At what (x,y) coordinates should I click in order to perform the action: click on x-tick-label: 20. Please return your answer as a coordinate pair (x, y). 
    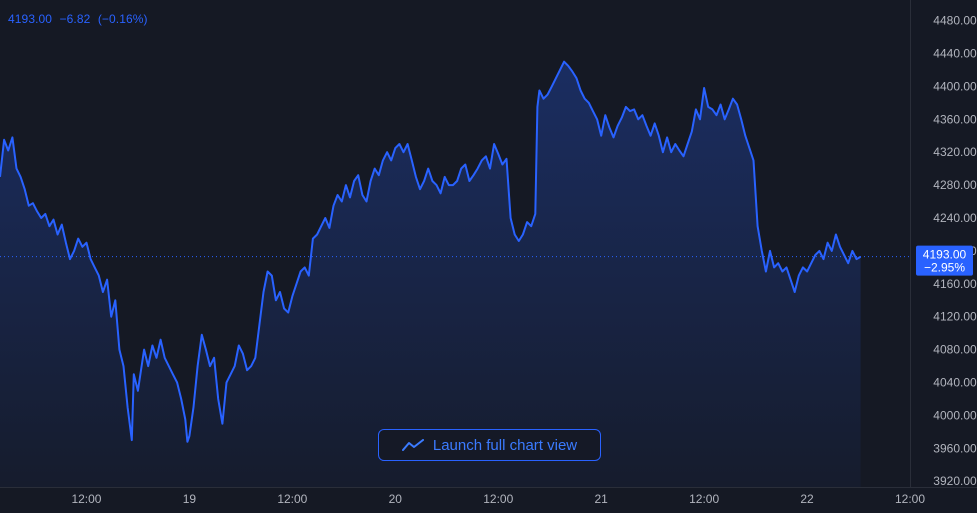
    Looking at the image, I should click on (396, 499).